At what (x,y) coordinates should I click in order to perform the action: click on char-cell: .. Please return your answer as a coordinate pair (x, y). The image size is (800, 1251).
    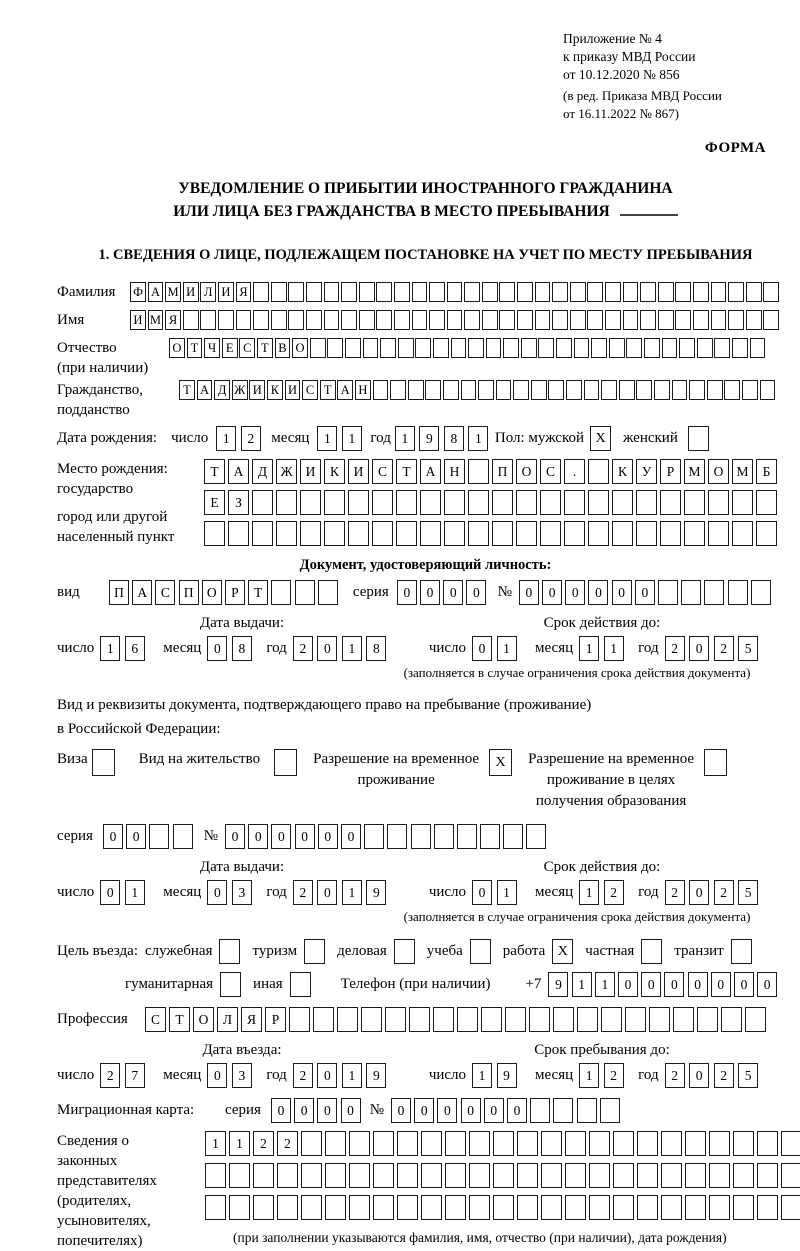
    Looking at the image, I should click on (574, 471).